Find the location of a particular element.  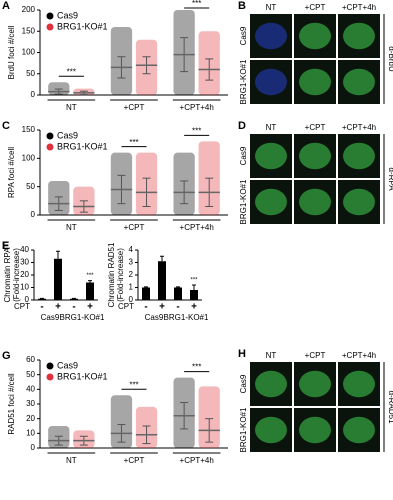

y-tick-label: 3 is located at coordinates (131, 262).